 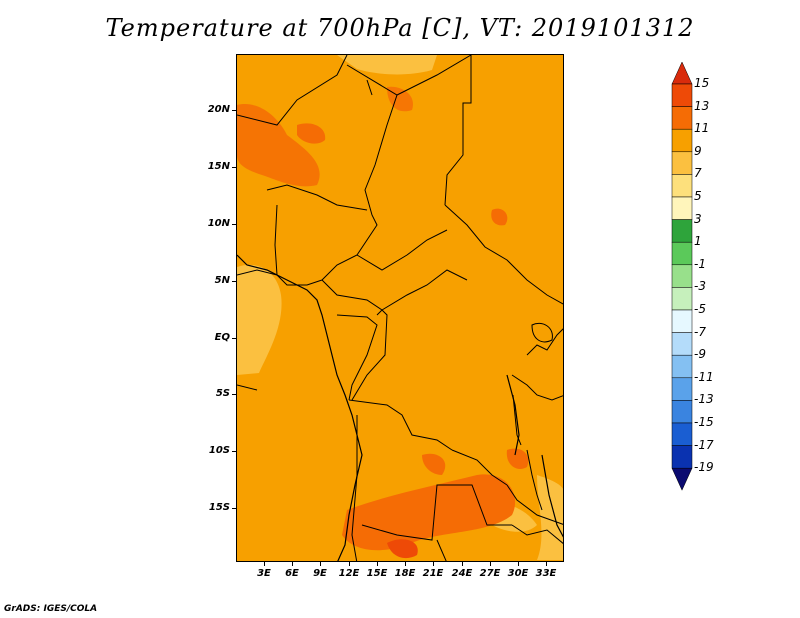 I want to click on lon-label: 15E, so click(x=377, y=573).